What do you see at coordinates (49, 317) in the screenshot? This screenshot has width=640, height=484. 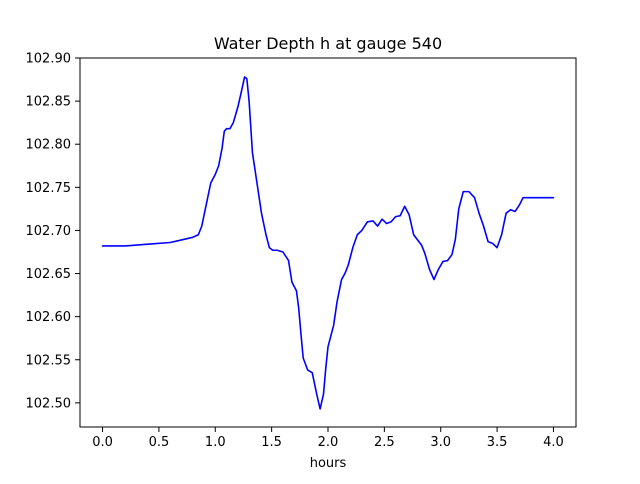 I see `y-tick-label: 102.60` at bounding box center [49, 317].